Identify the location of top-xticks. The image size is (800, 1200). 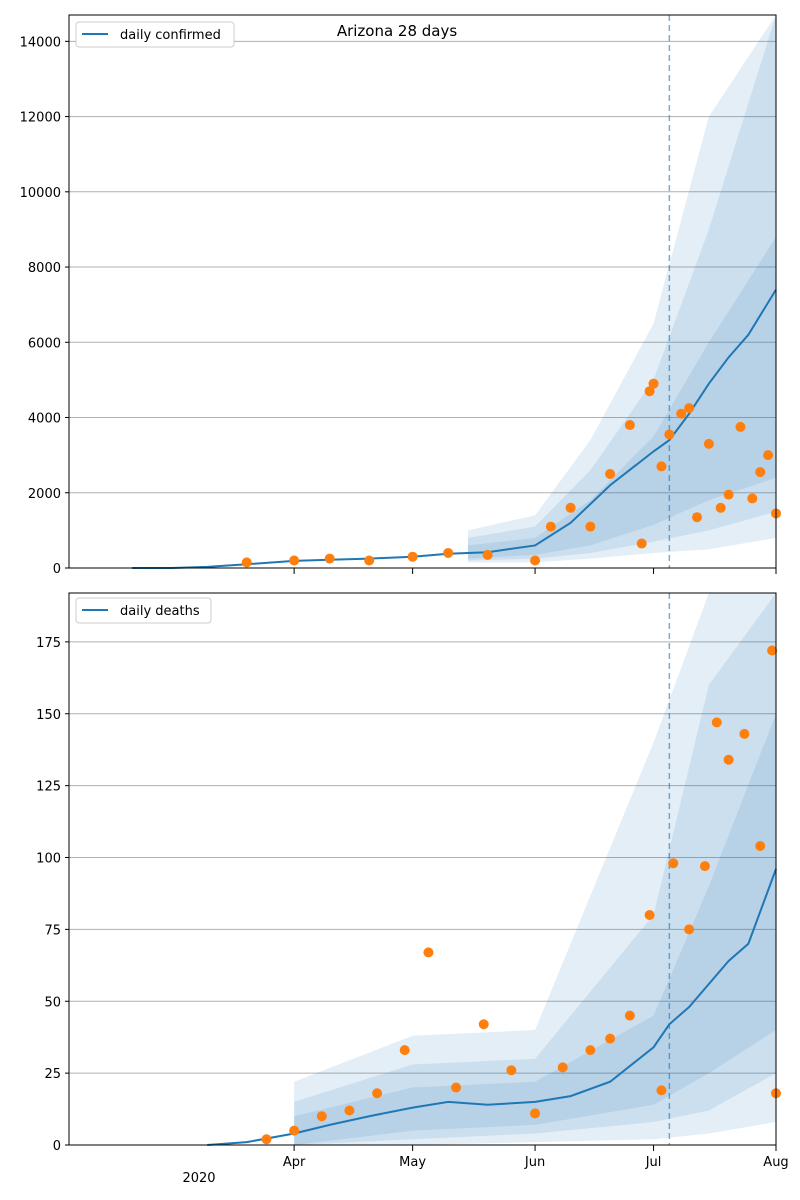
(535, 571).